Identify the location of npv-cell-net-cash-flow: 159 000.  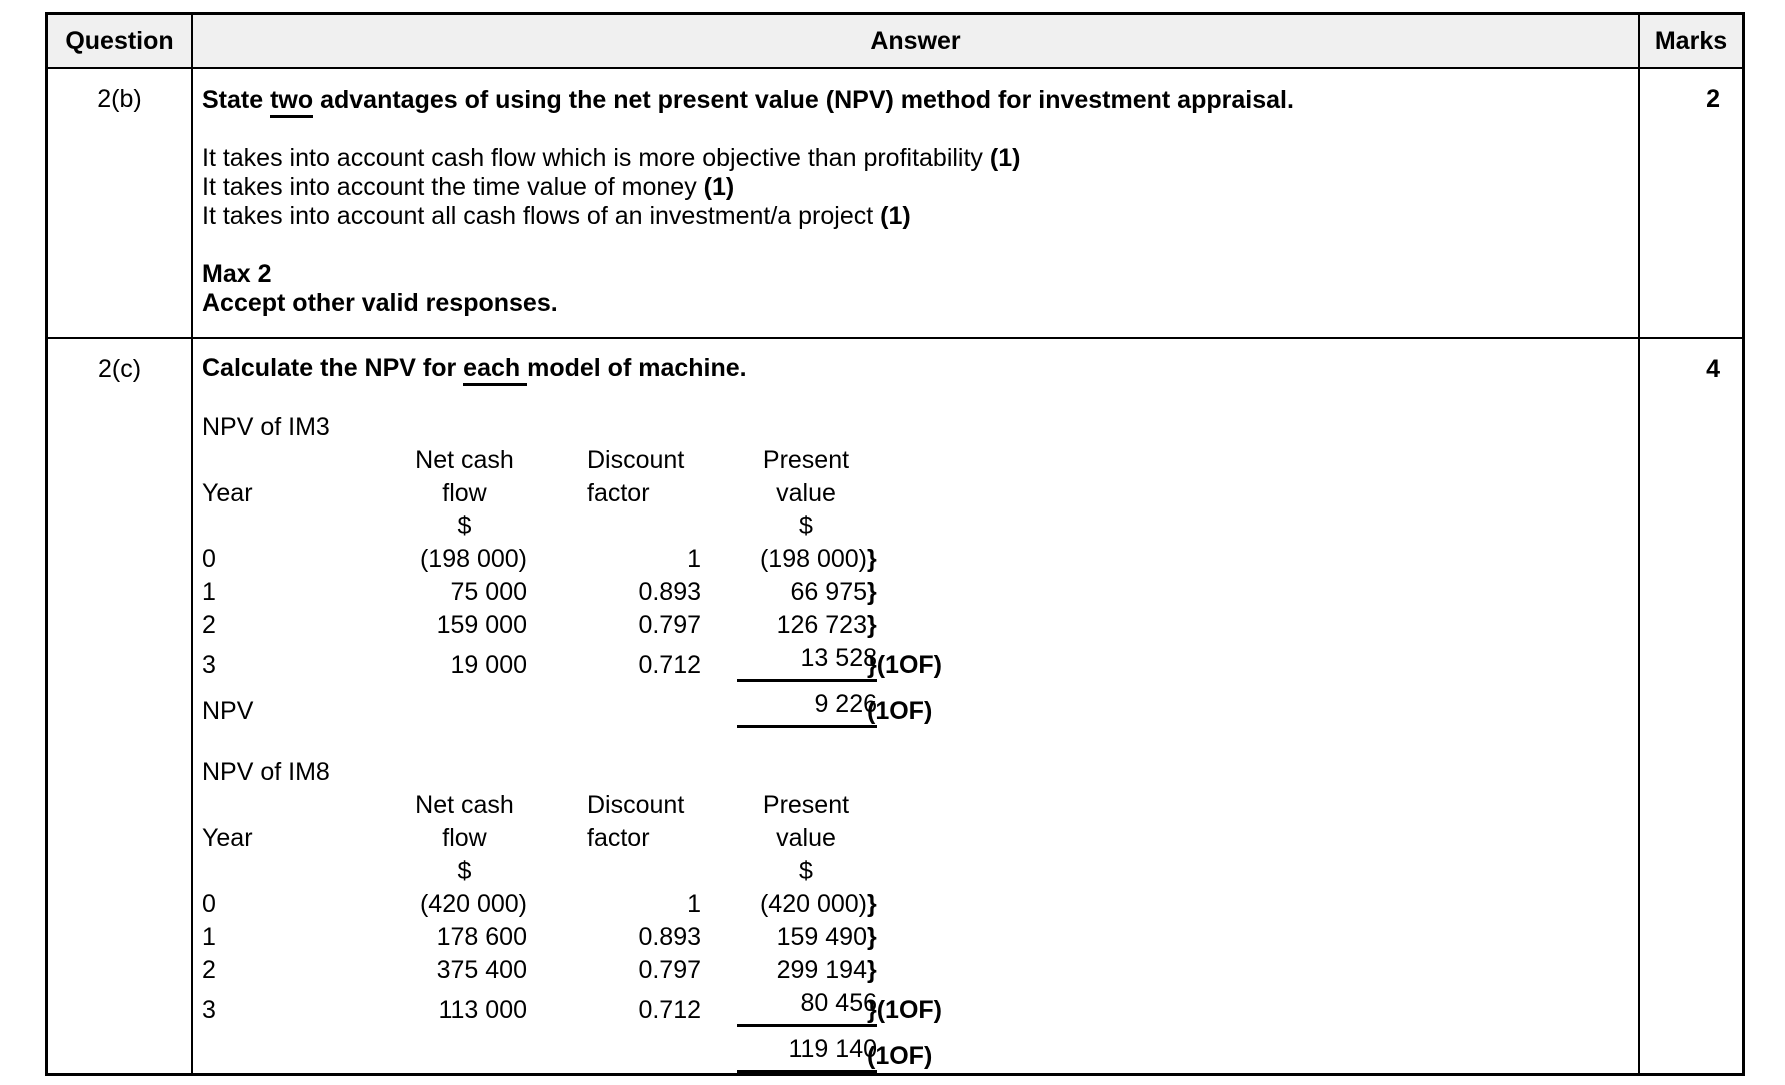
(481, 625).